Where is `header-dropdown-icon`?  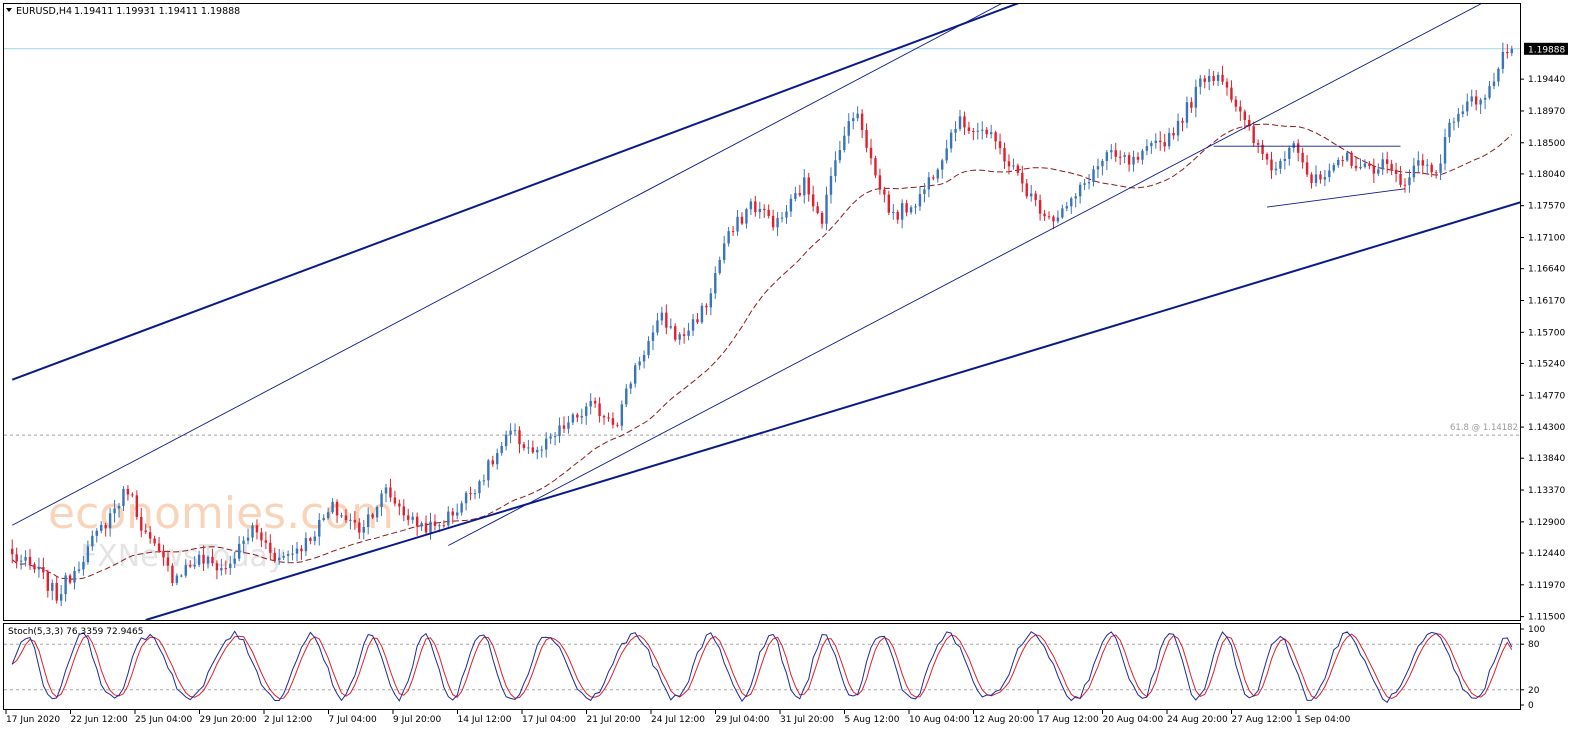 header-dropdown-icon is located at coordinates (9, 10).